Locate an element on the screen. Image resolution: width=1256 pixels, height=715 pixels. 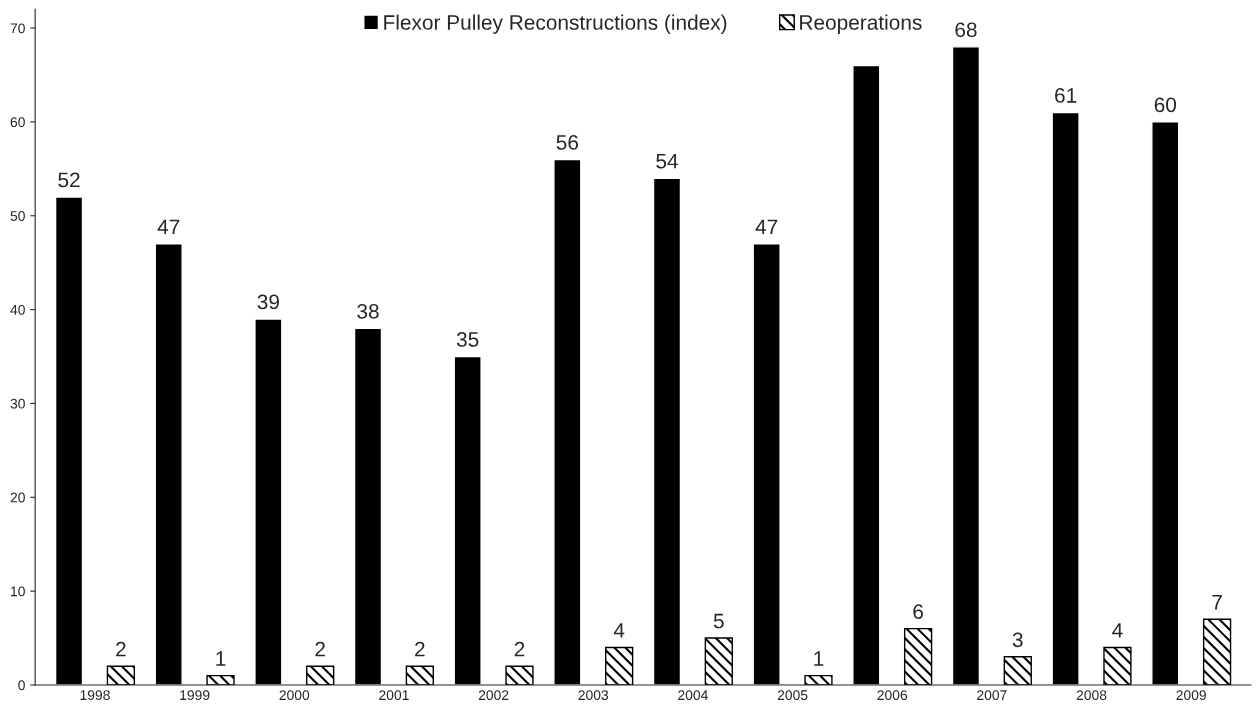
x-tick-label: 1999 is located at coordinates (195, 695).